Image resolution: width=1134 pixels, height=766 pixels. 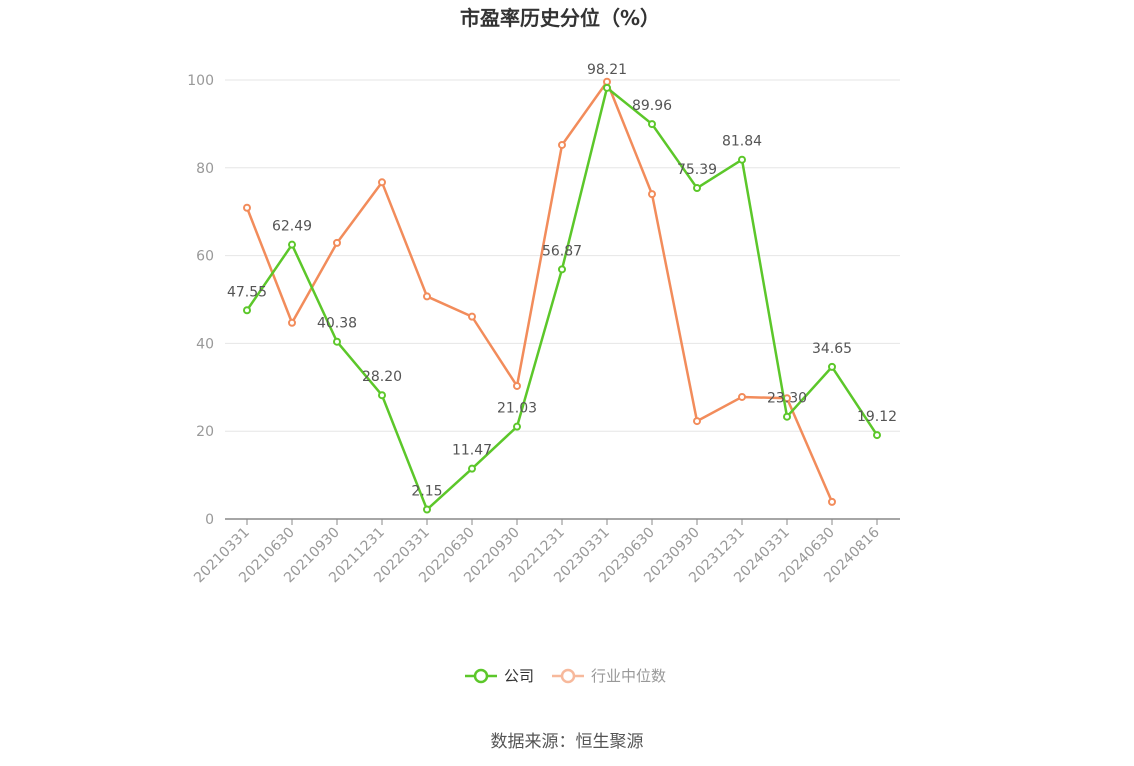 I want to click on legend: 公司 行业中位数, so click(x=565, y=676).